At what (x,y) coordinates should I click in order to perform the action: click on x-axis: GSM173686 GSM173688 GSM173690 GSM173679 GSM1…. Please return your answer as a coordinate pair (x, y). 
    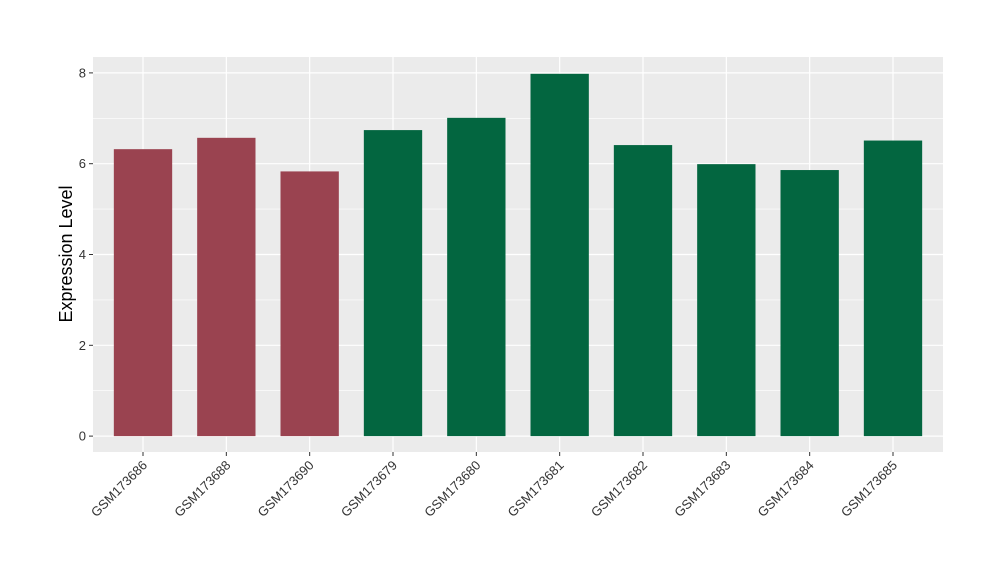
    Looking at the image, I should click on (494, 486).